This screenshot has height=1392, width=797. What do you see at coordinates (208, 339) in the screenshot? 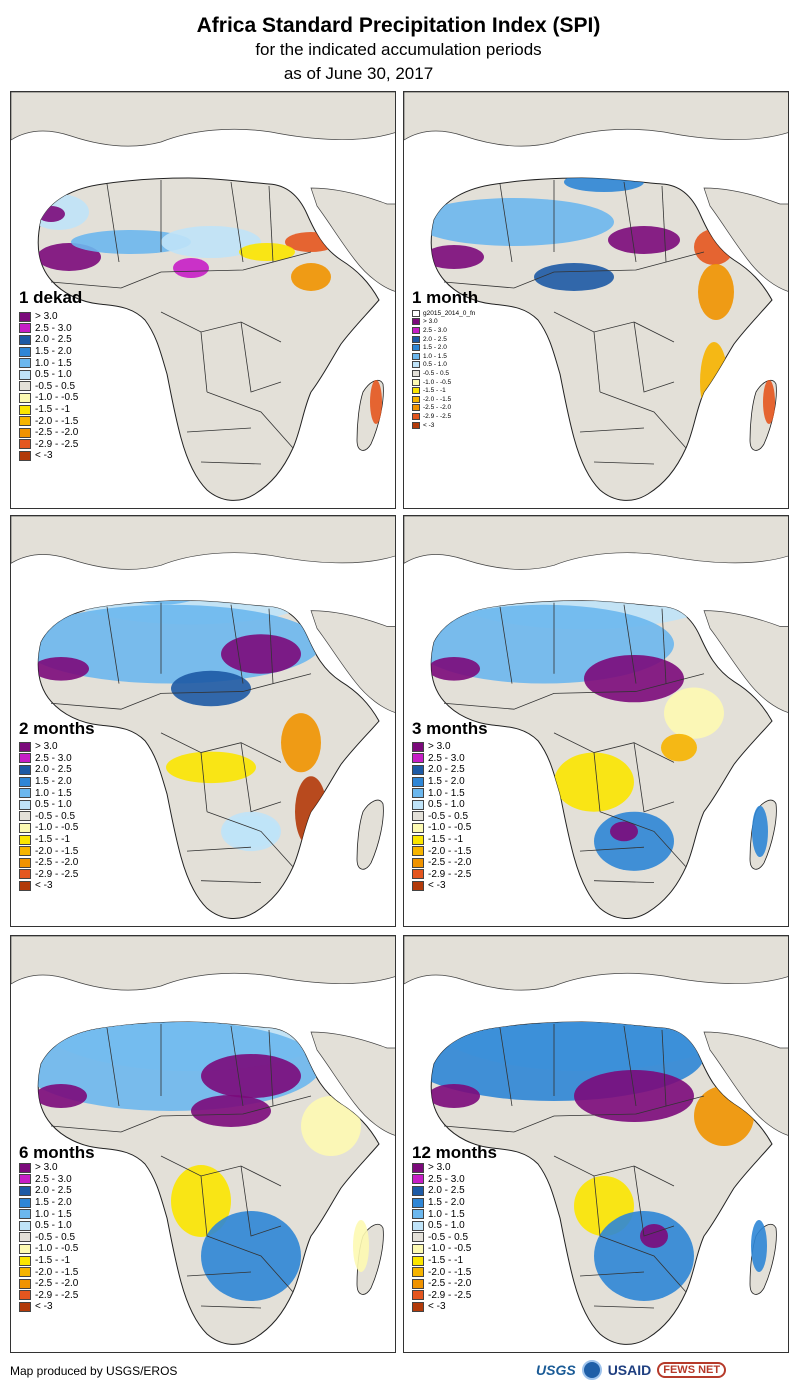
I see `africa-landmass` at bounding box center [208, 339].